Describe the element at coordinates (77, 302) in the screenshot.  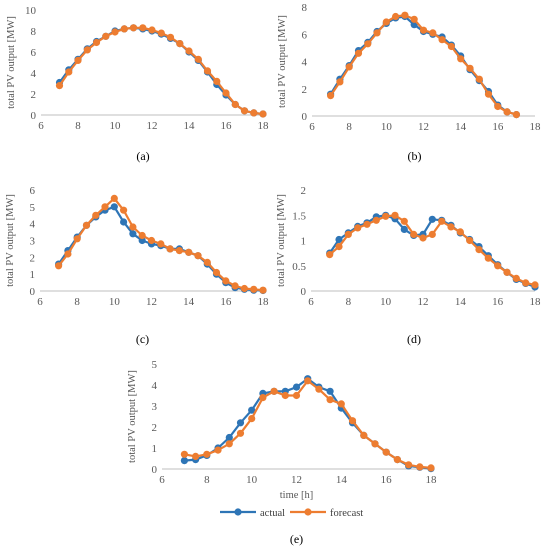
I see `x-tick-label: 8` at that location.